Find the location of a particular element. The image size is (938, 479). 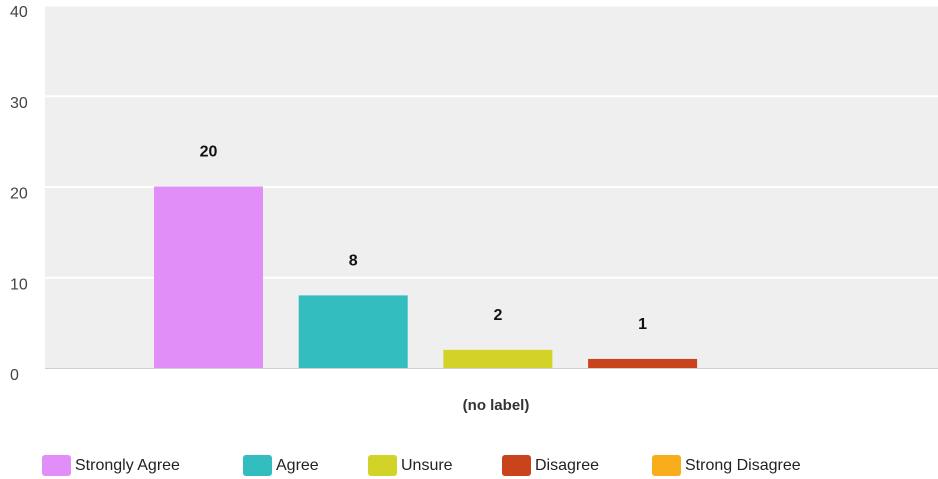

bar-value-label: 8 is located at coordinates (353, 260).